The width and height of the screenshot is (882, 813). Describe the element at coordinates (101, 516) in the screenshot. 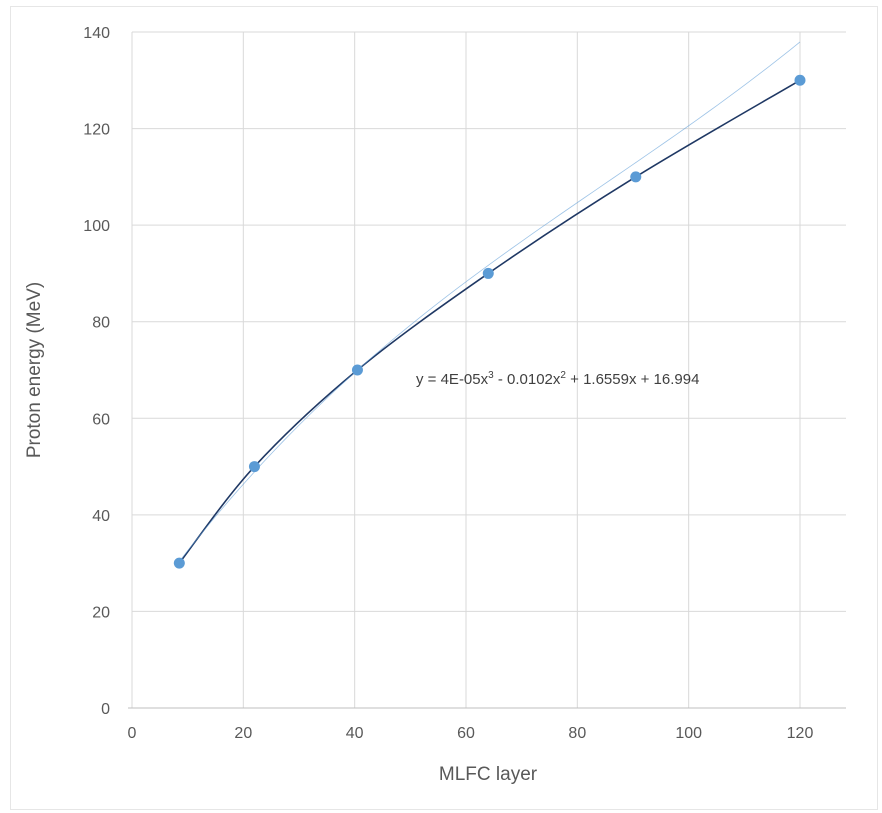

I see `y-tick-label: 40` at that location.